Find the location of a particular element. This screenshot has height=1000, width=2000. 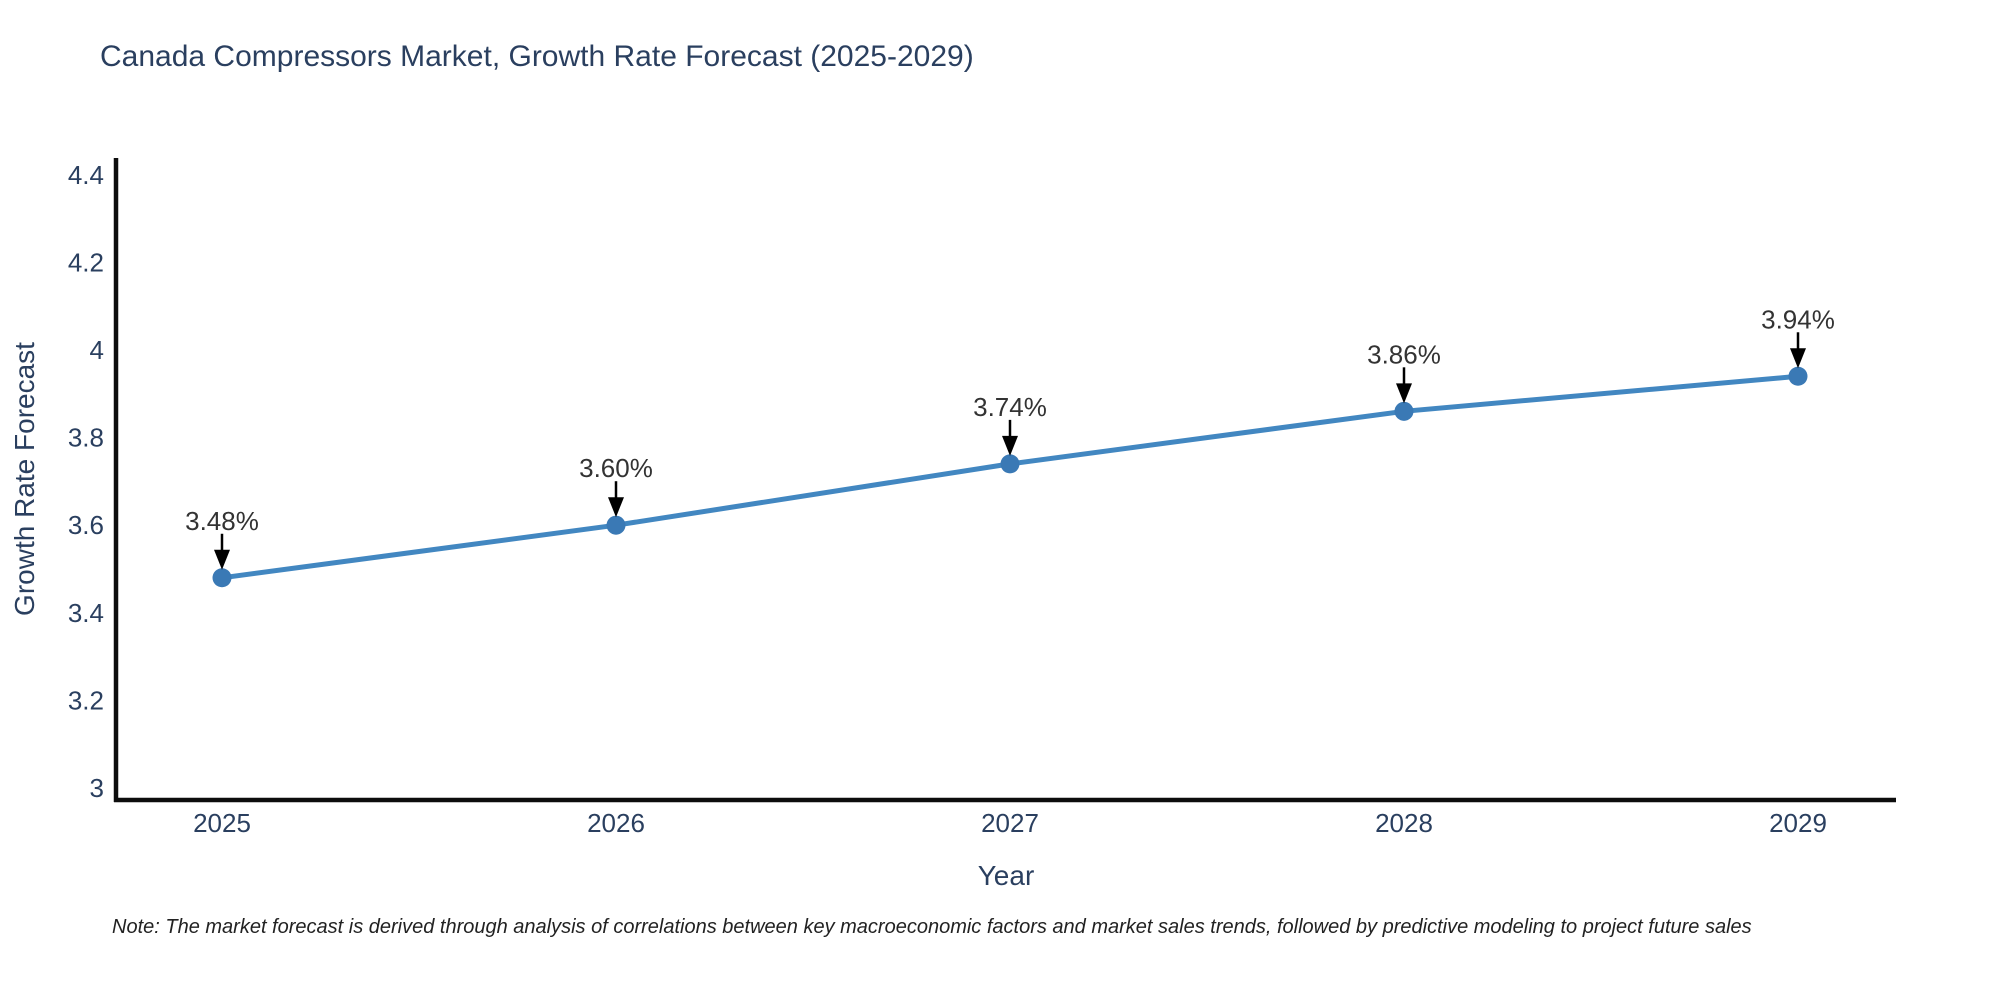

y-tick-label: 3.6 is located at coordinates (86, 525).